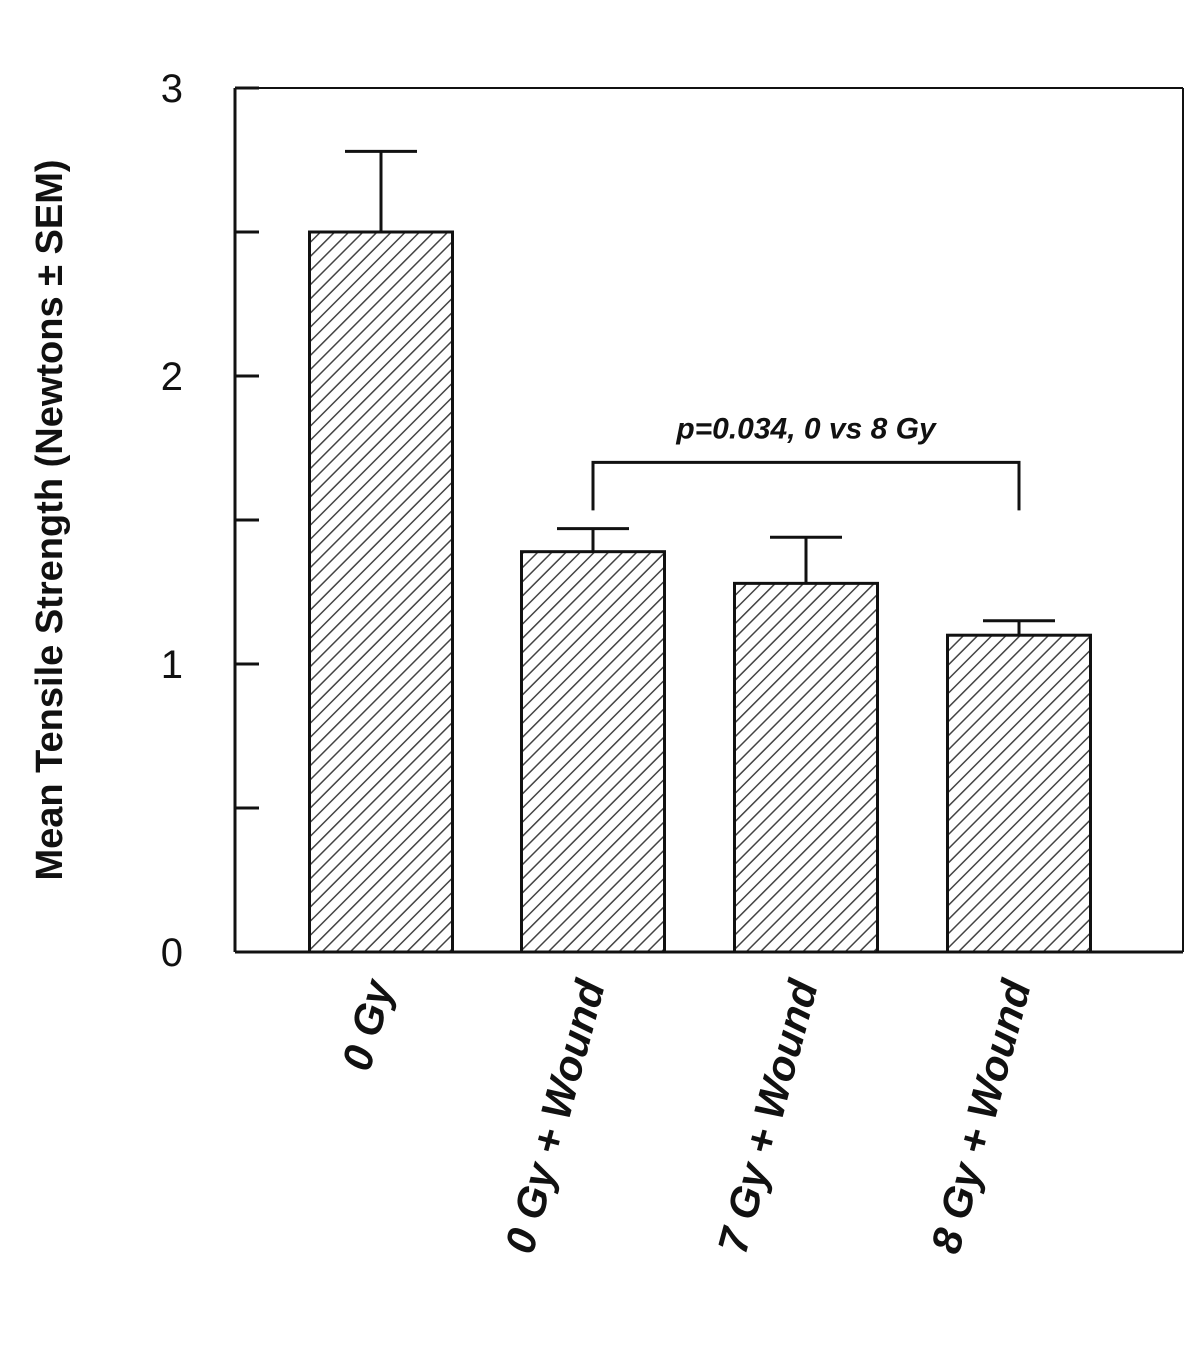 This screenshot has height=1350, width=1193. What do you see at coordinates (172, 953) in the screenshot?
I see `y-tick-label: 0` at bounding box center [172, 953].